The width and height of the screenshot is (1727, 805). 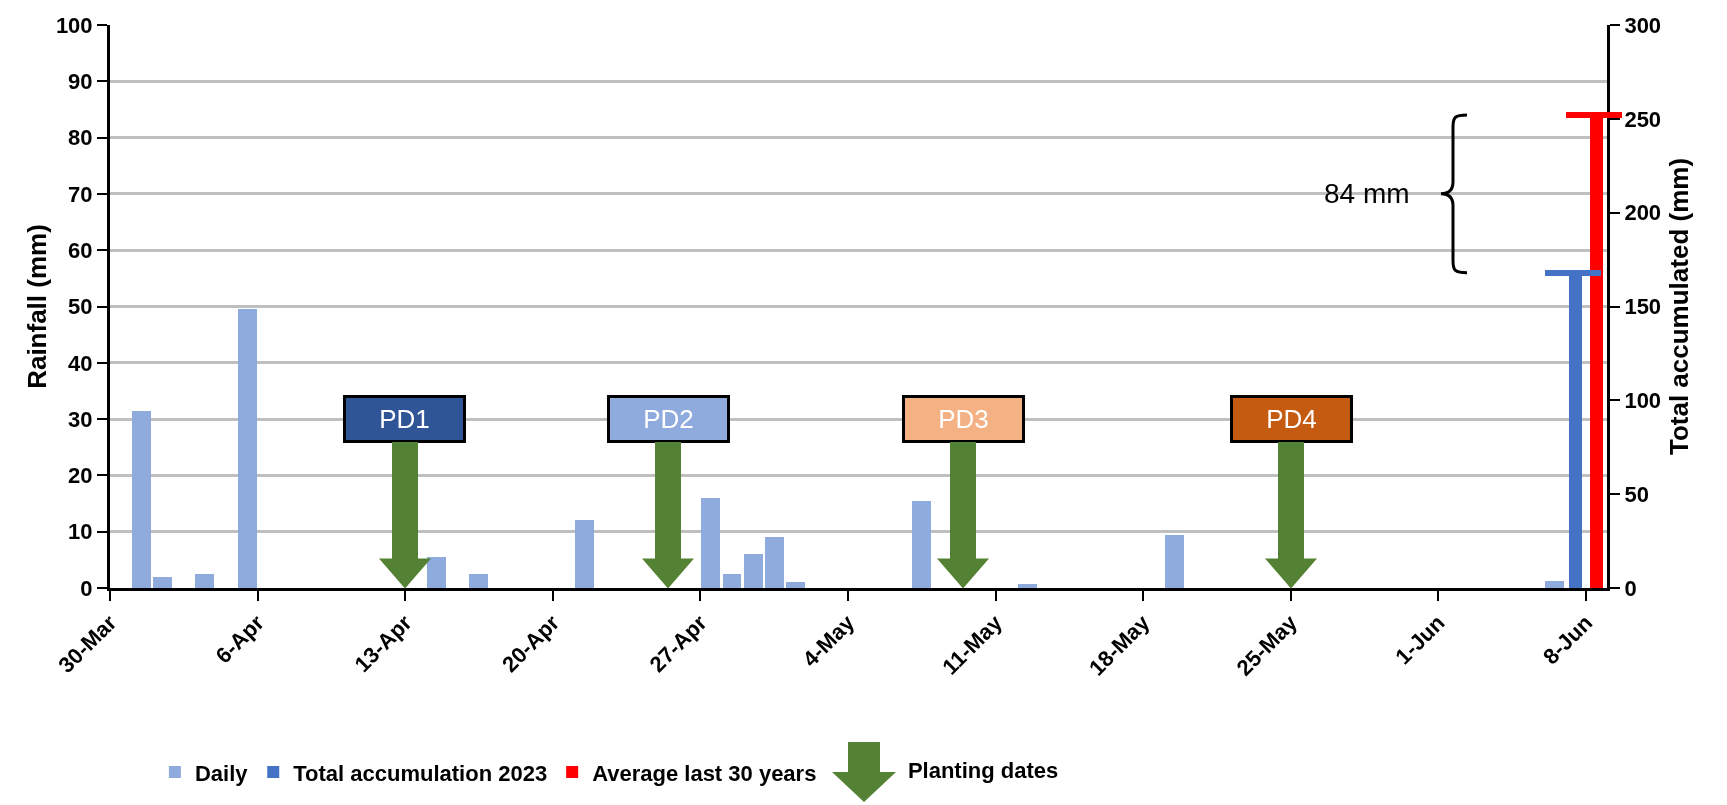 I want to click on y-tick-label: 30, so click(x=80, y=419).